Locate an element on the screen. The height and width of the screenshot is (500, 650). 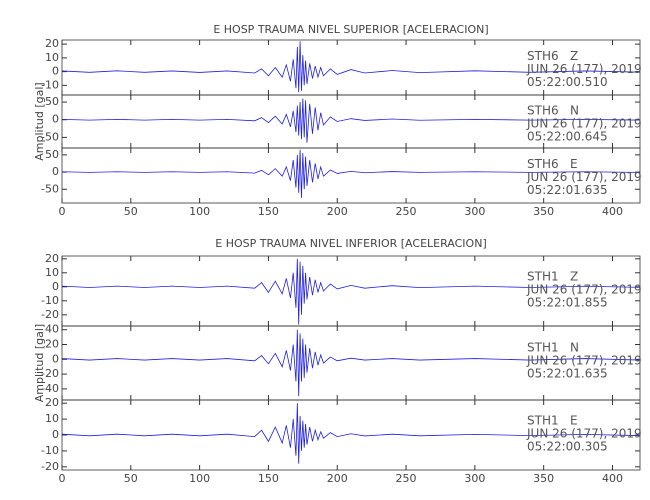
trace-annotation: 05:22:01.855 is located at coordinates (567, 303).